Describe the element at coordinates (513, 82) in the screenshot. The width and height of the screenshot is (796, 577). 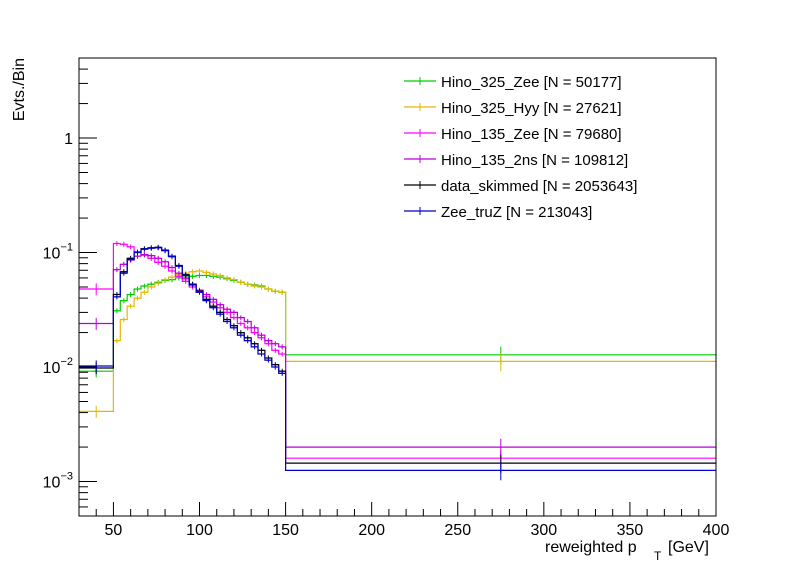
I see `legend-entry: Hino_325_Zee [N = 50177]` at that location.